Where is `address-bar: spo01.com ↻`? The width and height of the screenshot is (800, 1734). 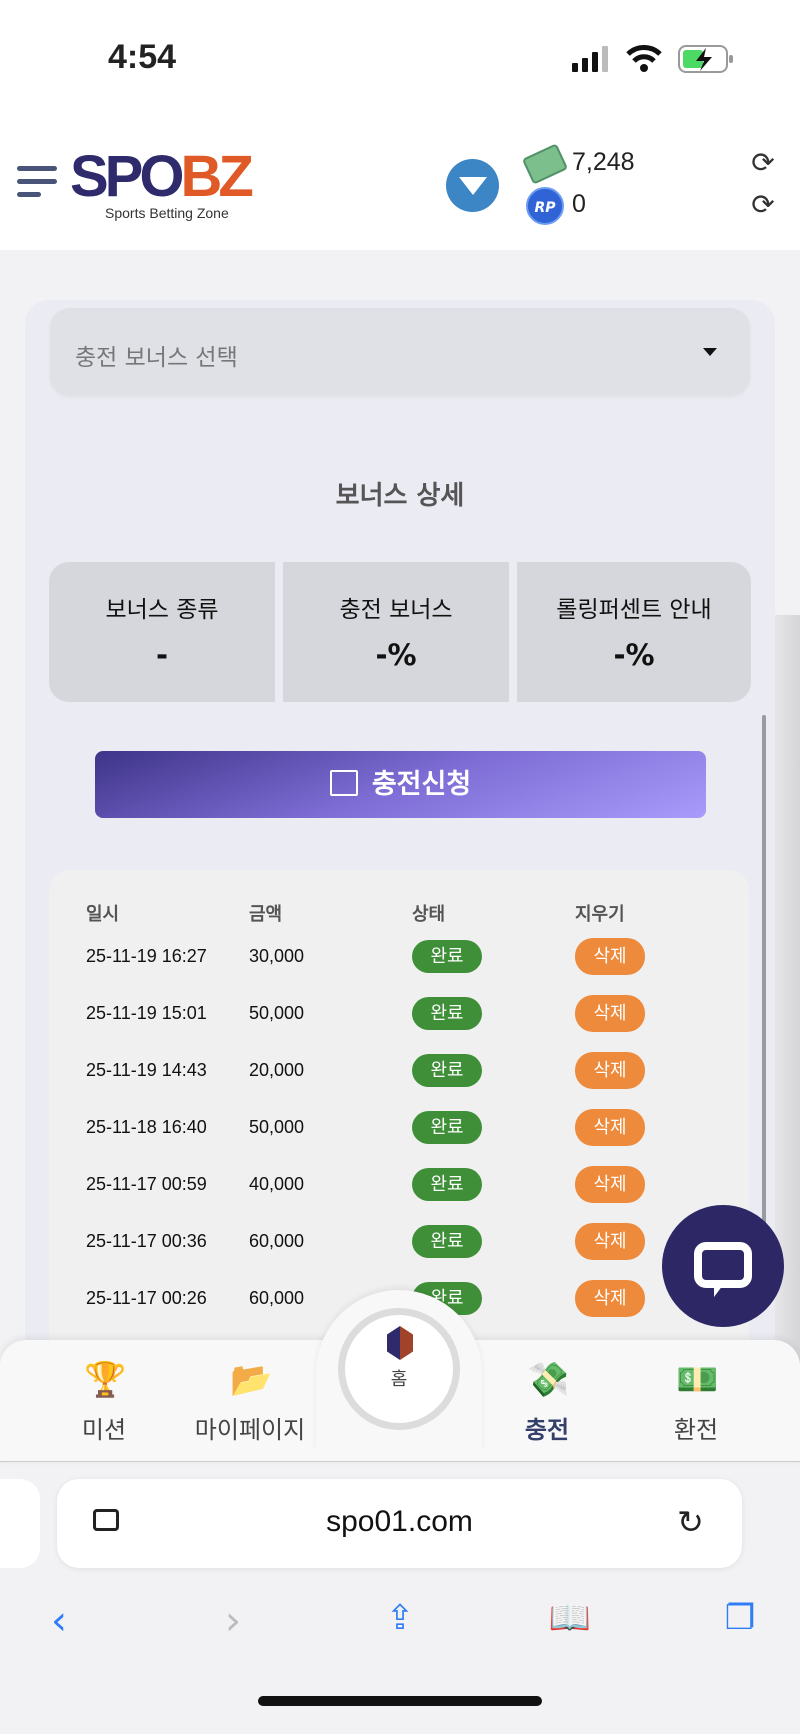 address-bar: spo01.com ↻ is located at coordinates (399, 1523).